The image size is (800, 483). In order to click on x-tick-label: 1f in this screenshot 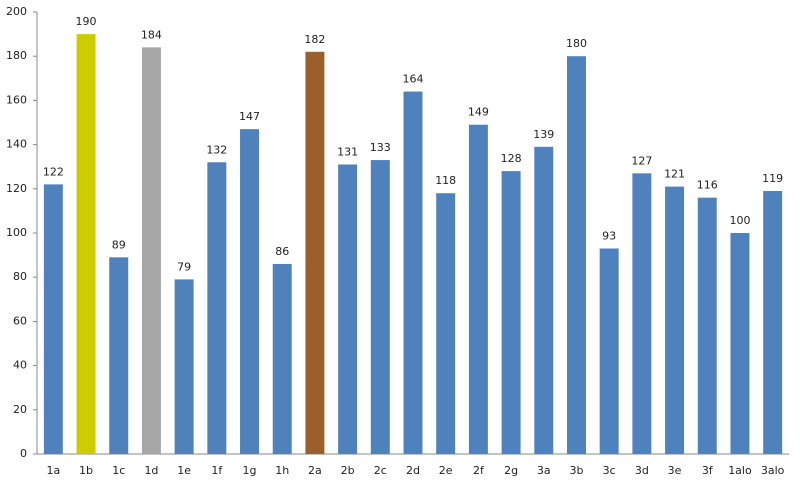, I will do `click(217, 470)`.